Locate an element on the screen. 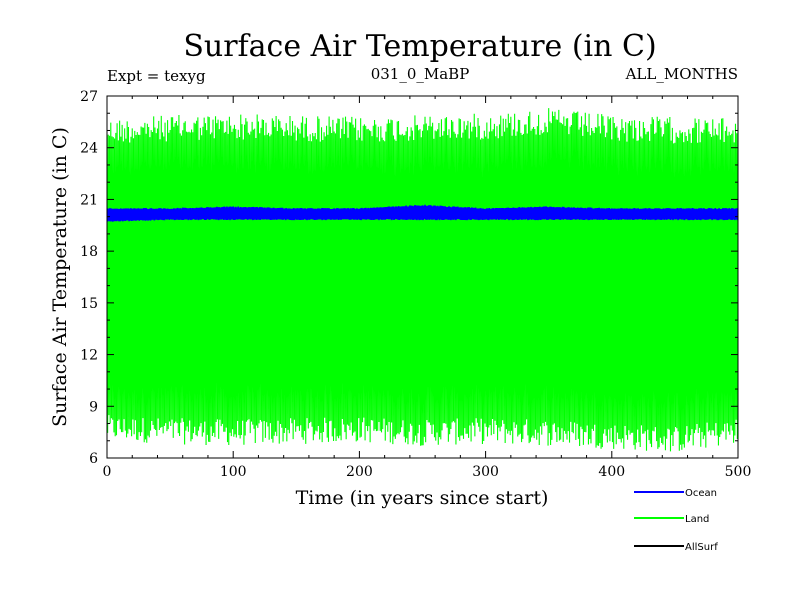 The height and width of the screenshot is (605, 800). series-line-ocean is located at coordinates (422, 213).